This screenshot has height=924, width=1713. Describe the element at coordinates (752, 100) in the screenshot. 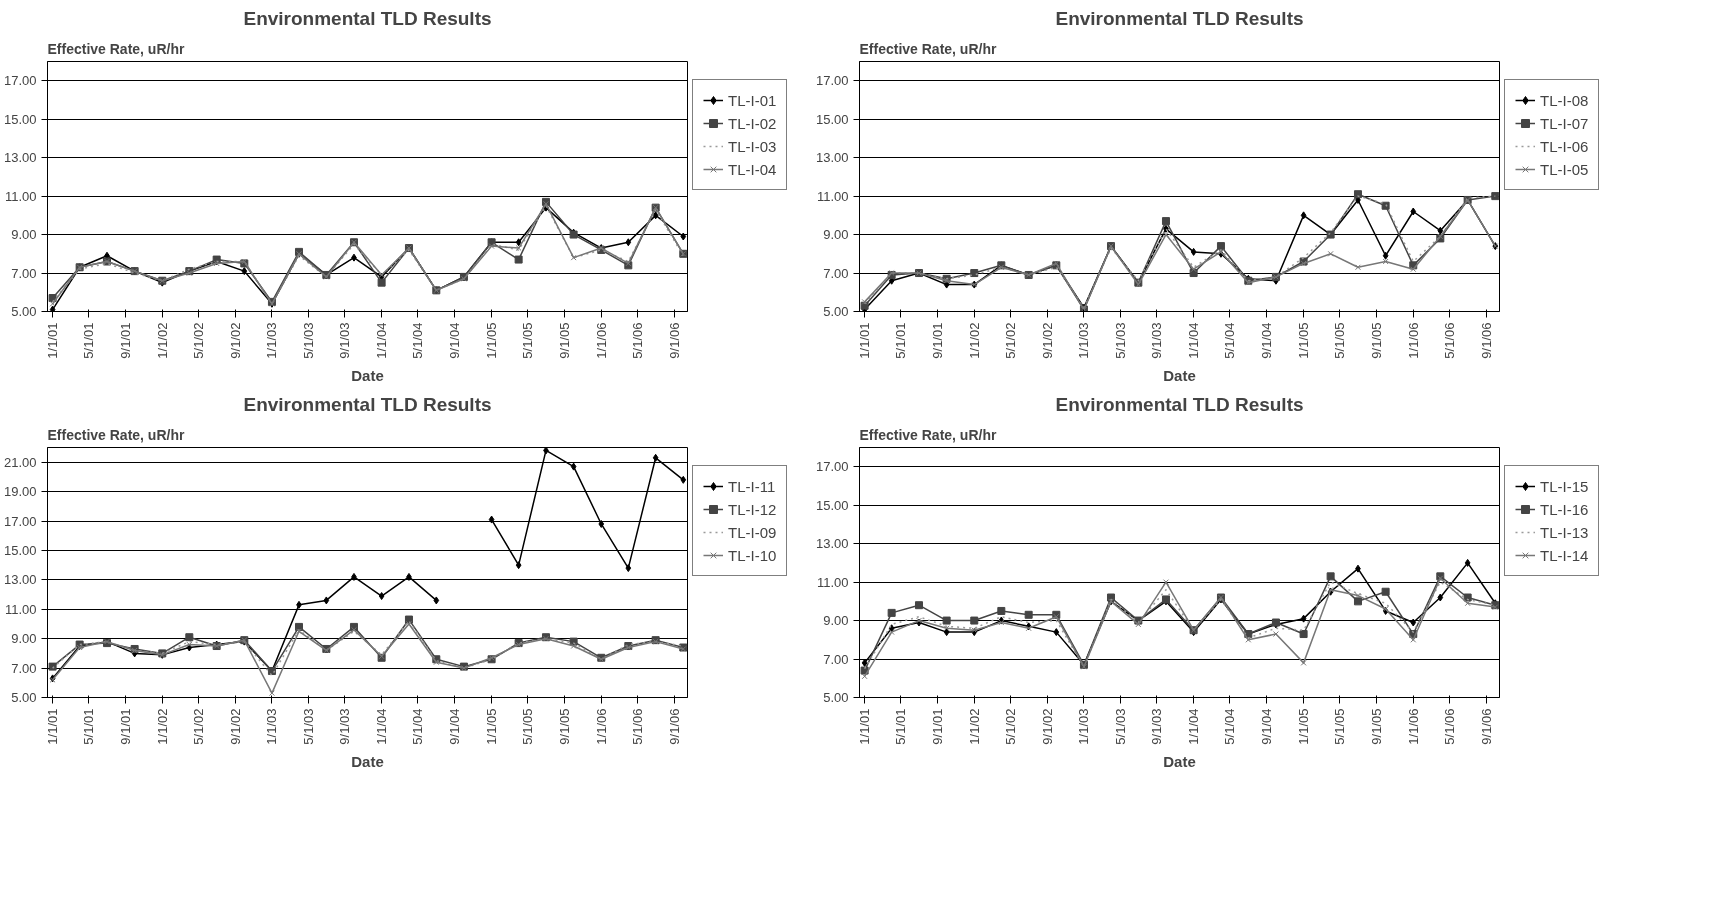

I see `legend-label: TL-I-01` at that location.